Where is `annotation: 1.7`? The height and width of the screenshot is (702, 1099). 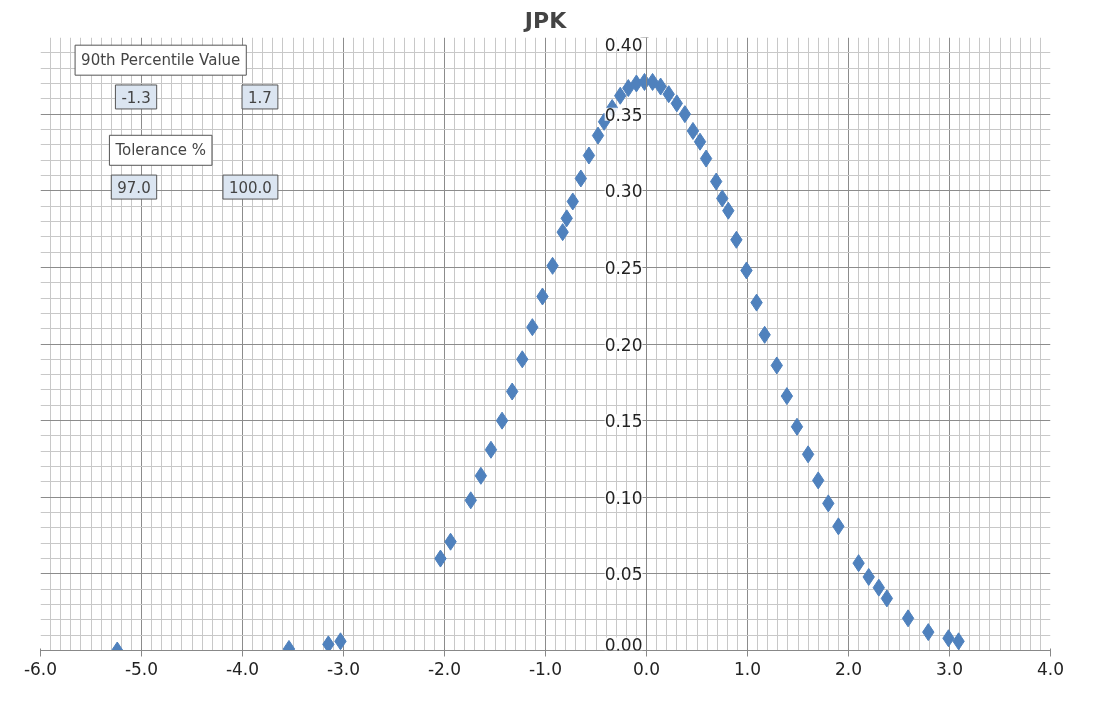
annotation: 1.7 is located at coordinates (260, 97).